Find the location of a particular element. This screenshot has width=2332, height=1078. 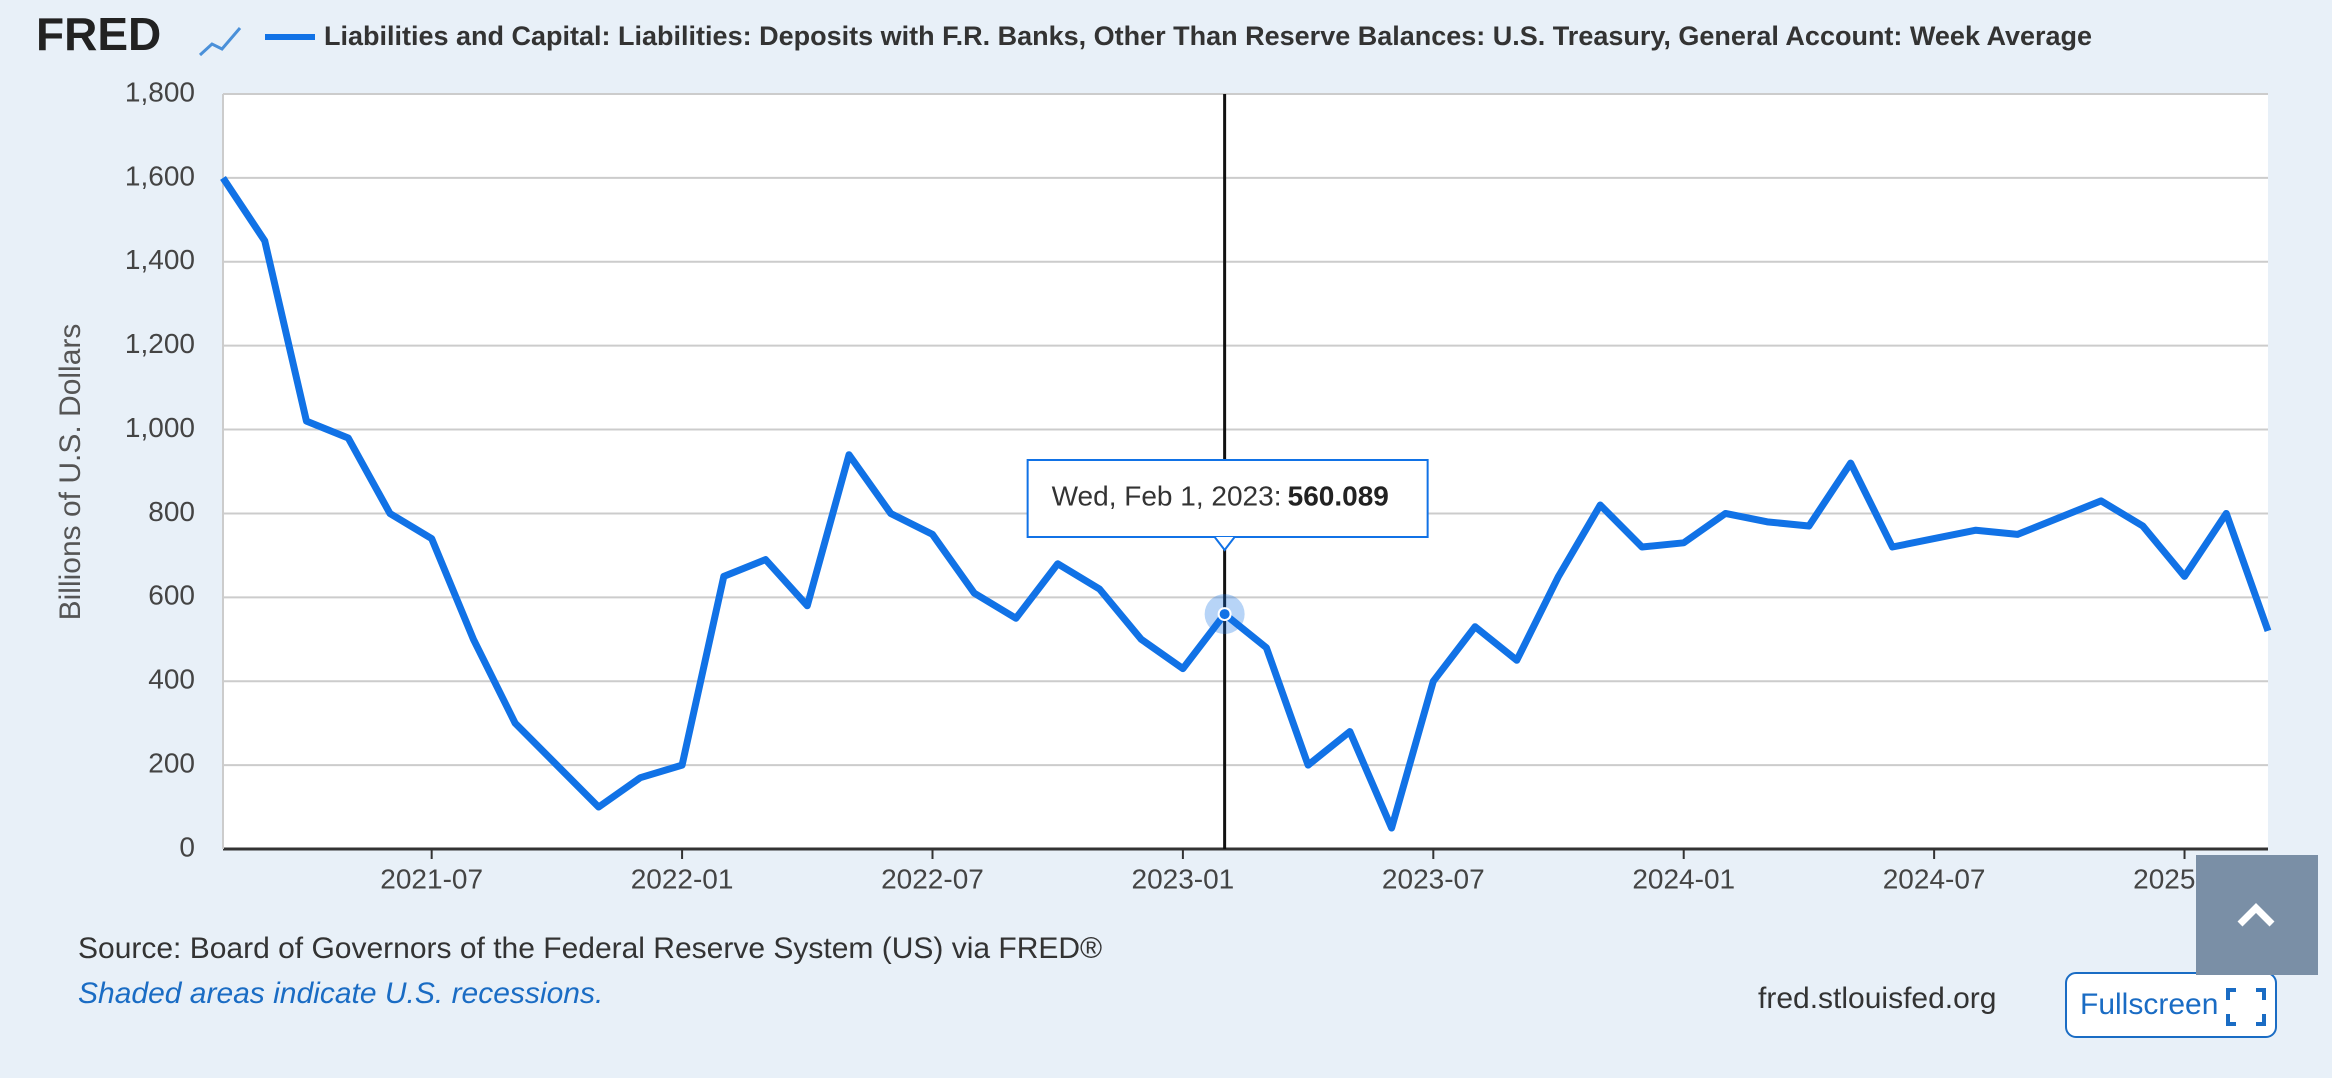

y-tick-label: 0 is located at coordinates (187, 846).